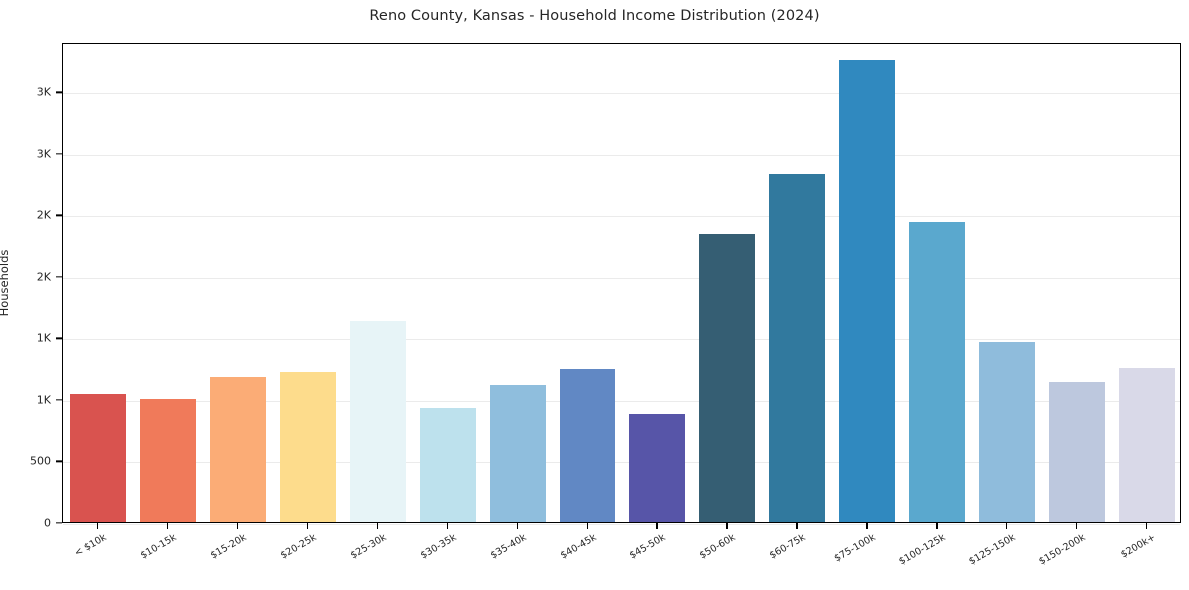 The width and height of the screenshot is (1189, 590). Describe the element at coordinates (31, 286) in the screenshot. I see `y-axis-ticks: 0 500 1K 1K 2K 2K 3K 3K` at that location.